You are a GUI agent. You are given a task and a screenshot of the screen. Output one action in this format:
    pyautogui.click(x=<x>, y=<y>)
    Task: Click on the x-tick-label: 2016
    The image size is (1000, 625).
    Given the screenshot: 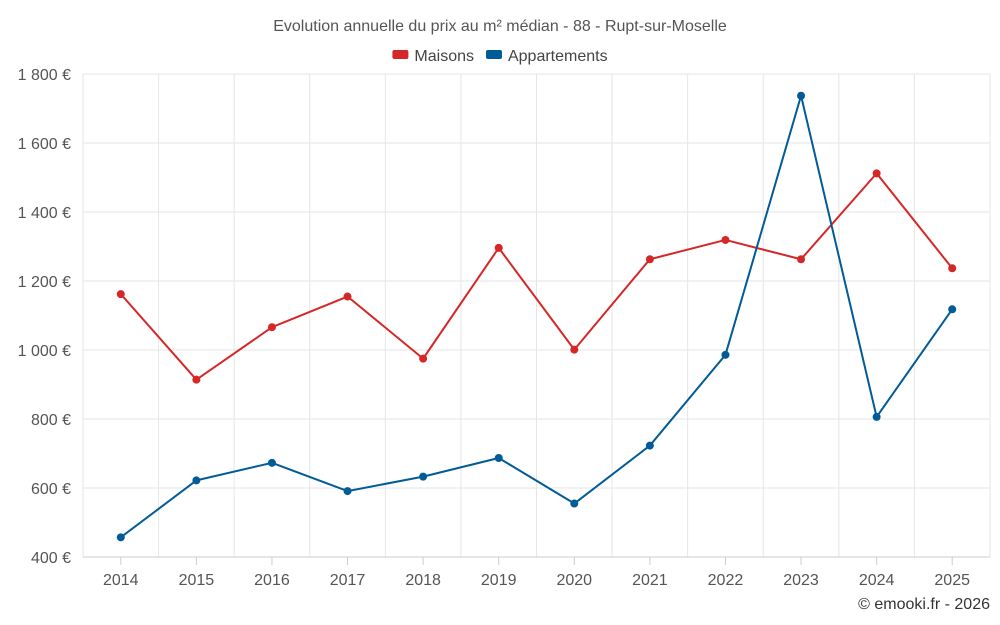 What is the action you would take?
    pyautogui.click(x=272, y=580)
    